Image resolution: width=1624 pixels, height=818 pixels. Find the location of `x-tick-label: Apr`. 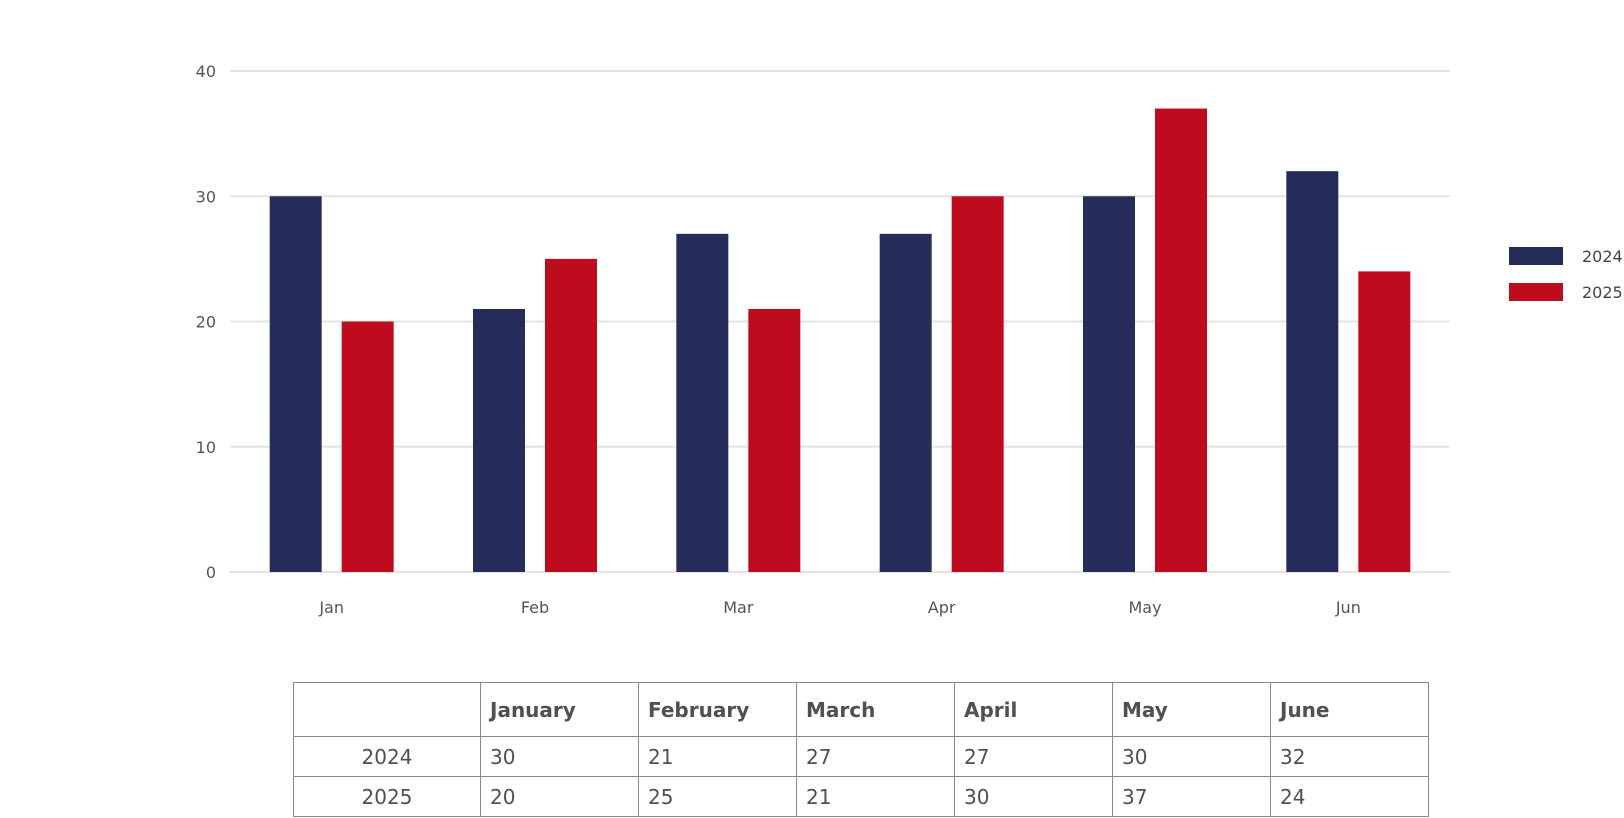

x-tick-label: Apr is located at coordinates (942, 607).